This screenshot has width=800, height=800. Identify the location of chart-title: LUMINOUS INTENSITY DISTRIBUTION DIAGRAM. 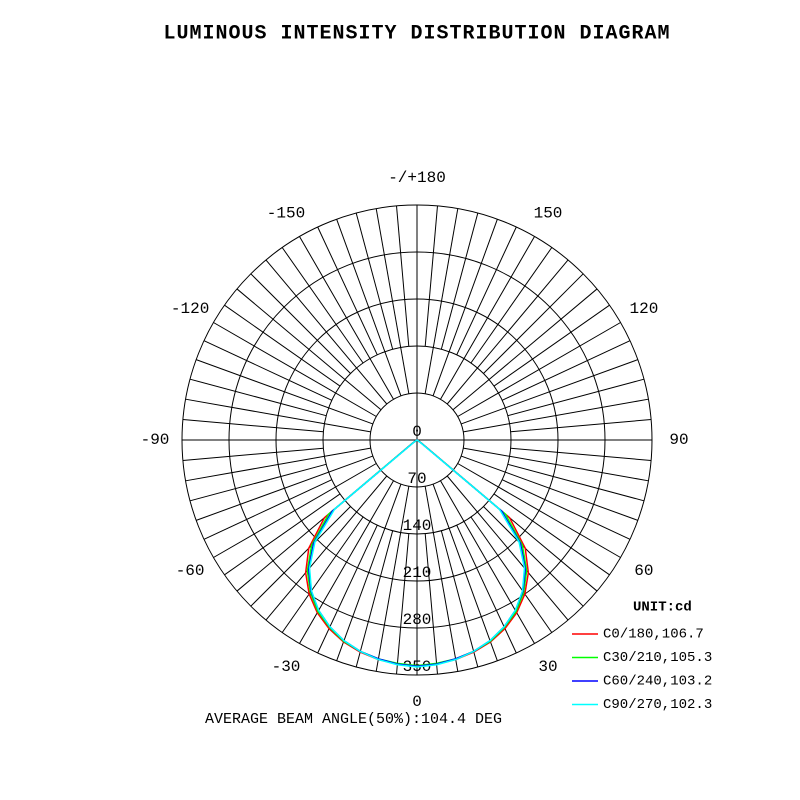
(416, 33).